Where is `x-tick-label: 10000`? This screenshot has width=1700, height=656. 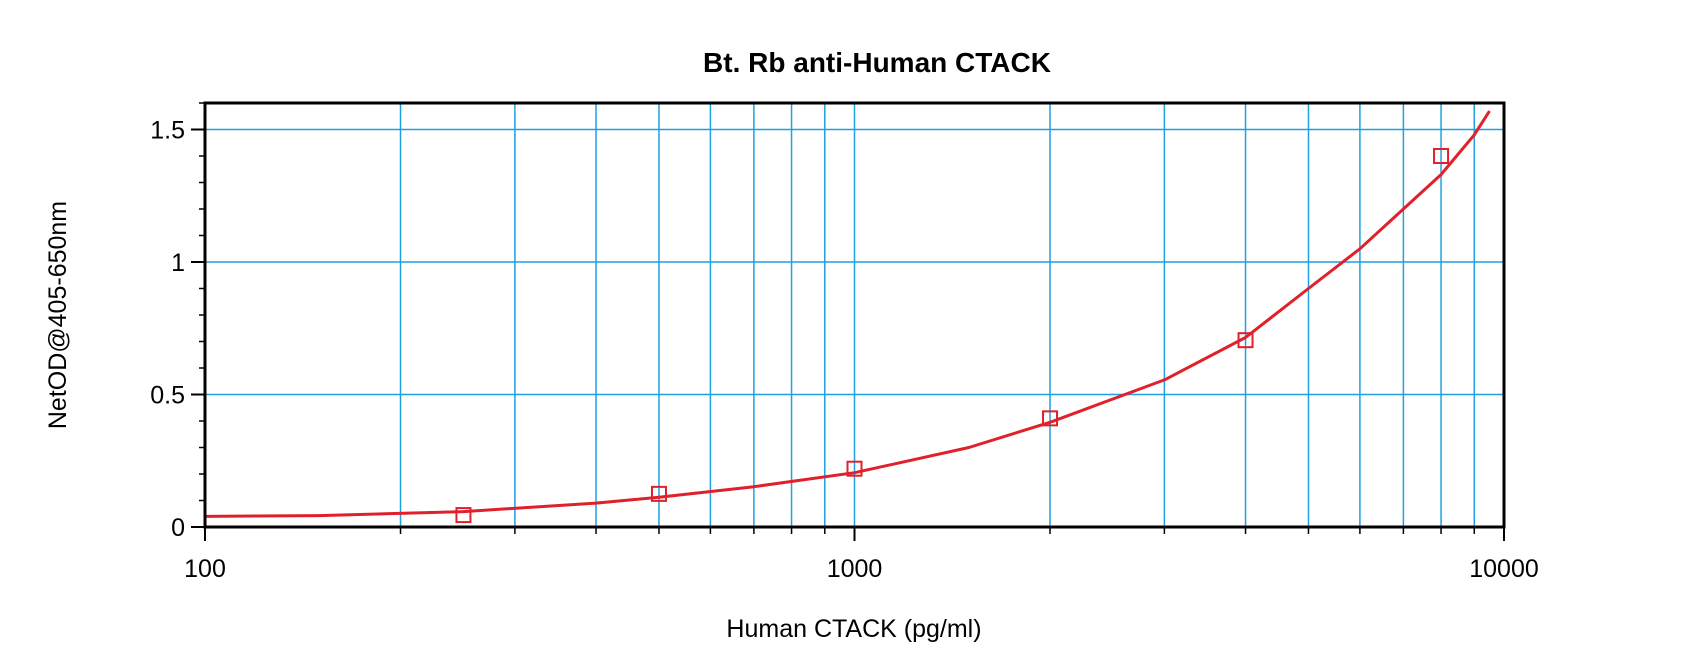
x-tick-label: 10000 is located at coordinates (1504, 569).